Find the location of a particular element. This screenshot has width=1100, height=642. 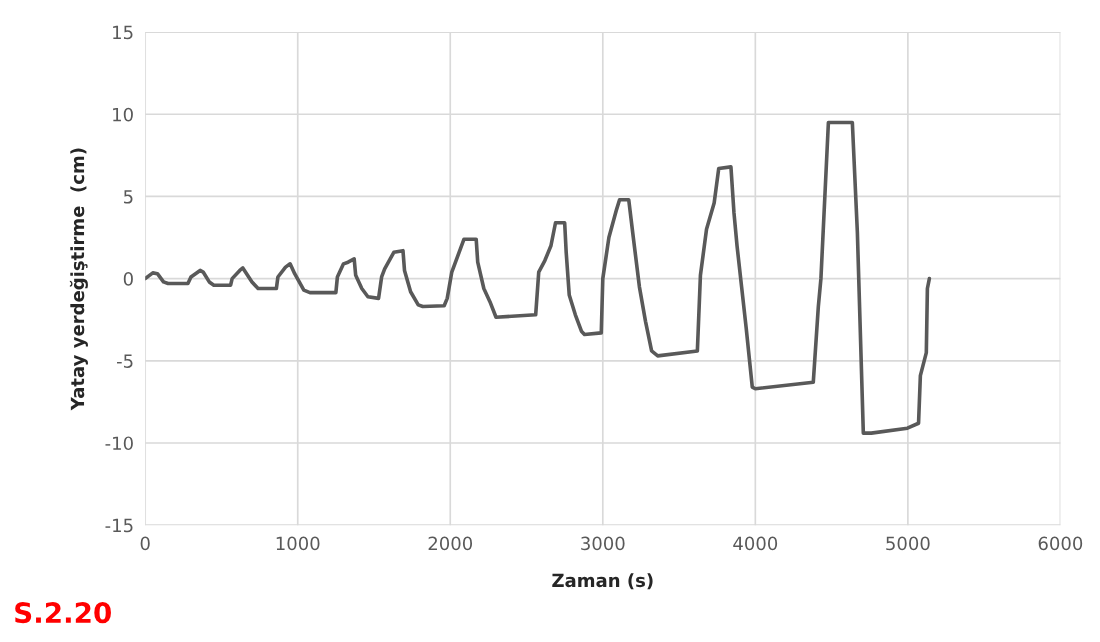

x-tick-label: 3000 is located at coordinates (603, 543).